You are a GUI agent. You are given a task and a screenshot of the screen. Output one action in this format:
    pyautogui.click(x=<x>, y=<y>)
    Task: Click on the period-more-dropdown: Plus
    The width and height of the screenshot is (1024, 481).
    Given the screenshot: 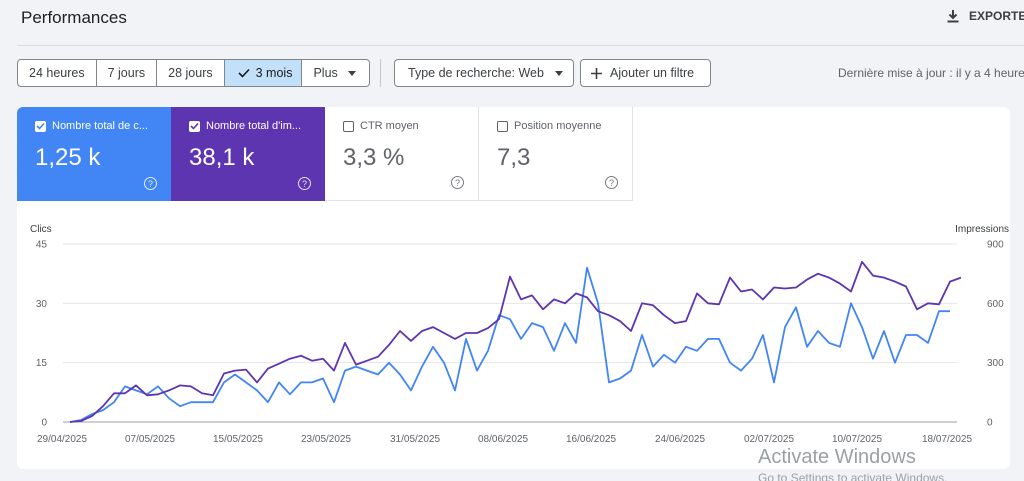 What is the action you would take?
    pyautogui.click(x=335, y=73)
    